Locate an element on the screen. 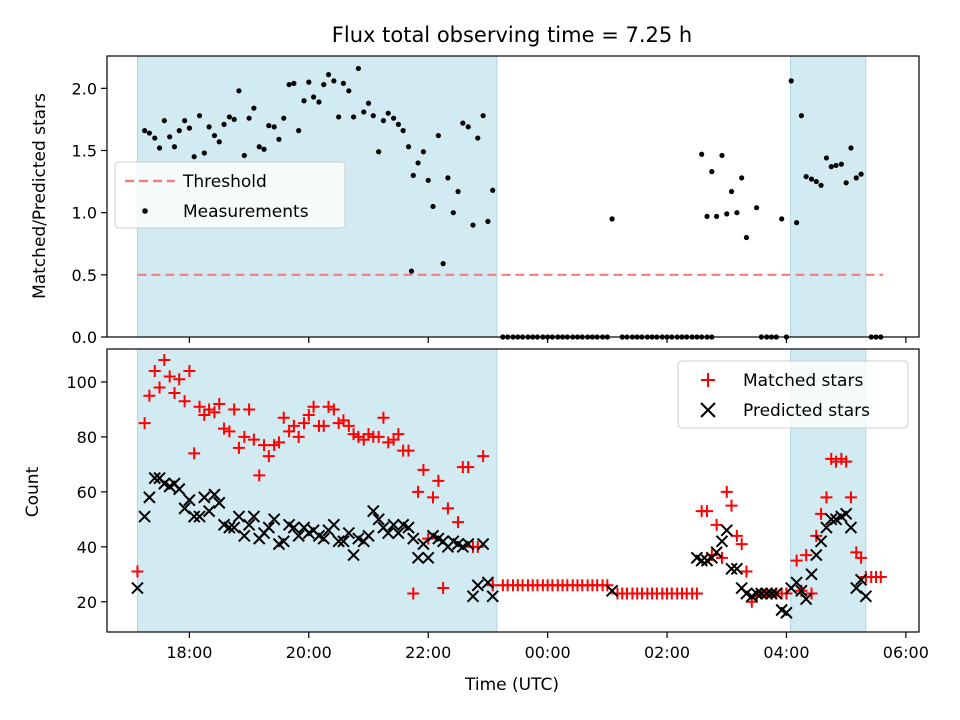  legend-matched-label: Matched stars is located at coordinates (803, 381).